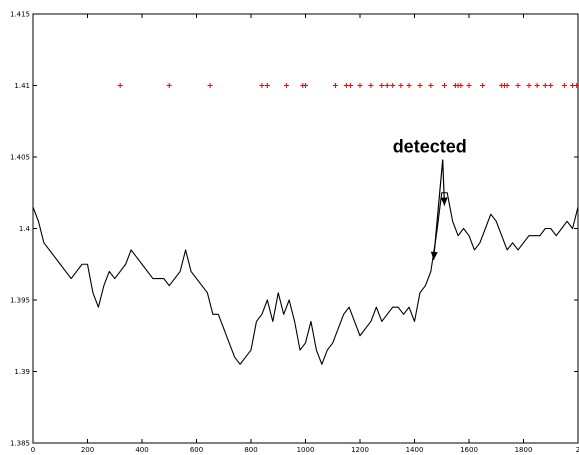  Describe the element at coordinates (20, 158) in the screenshot. I see `y-tick-label: 1.405` at that location.